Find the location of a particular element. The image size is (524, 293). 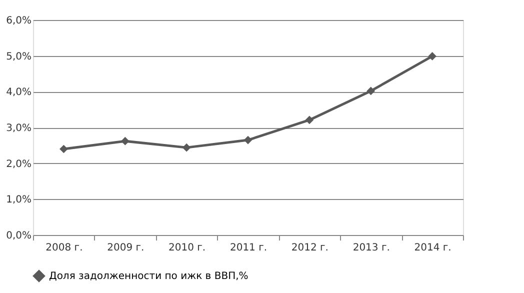

y-tick-label: 4,0% is located at coordinates (19, 92).